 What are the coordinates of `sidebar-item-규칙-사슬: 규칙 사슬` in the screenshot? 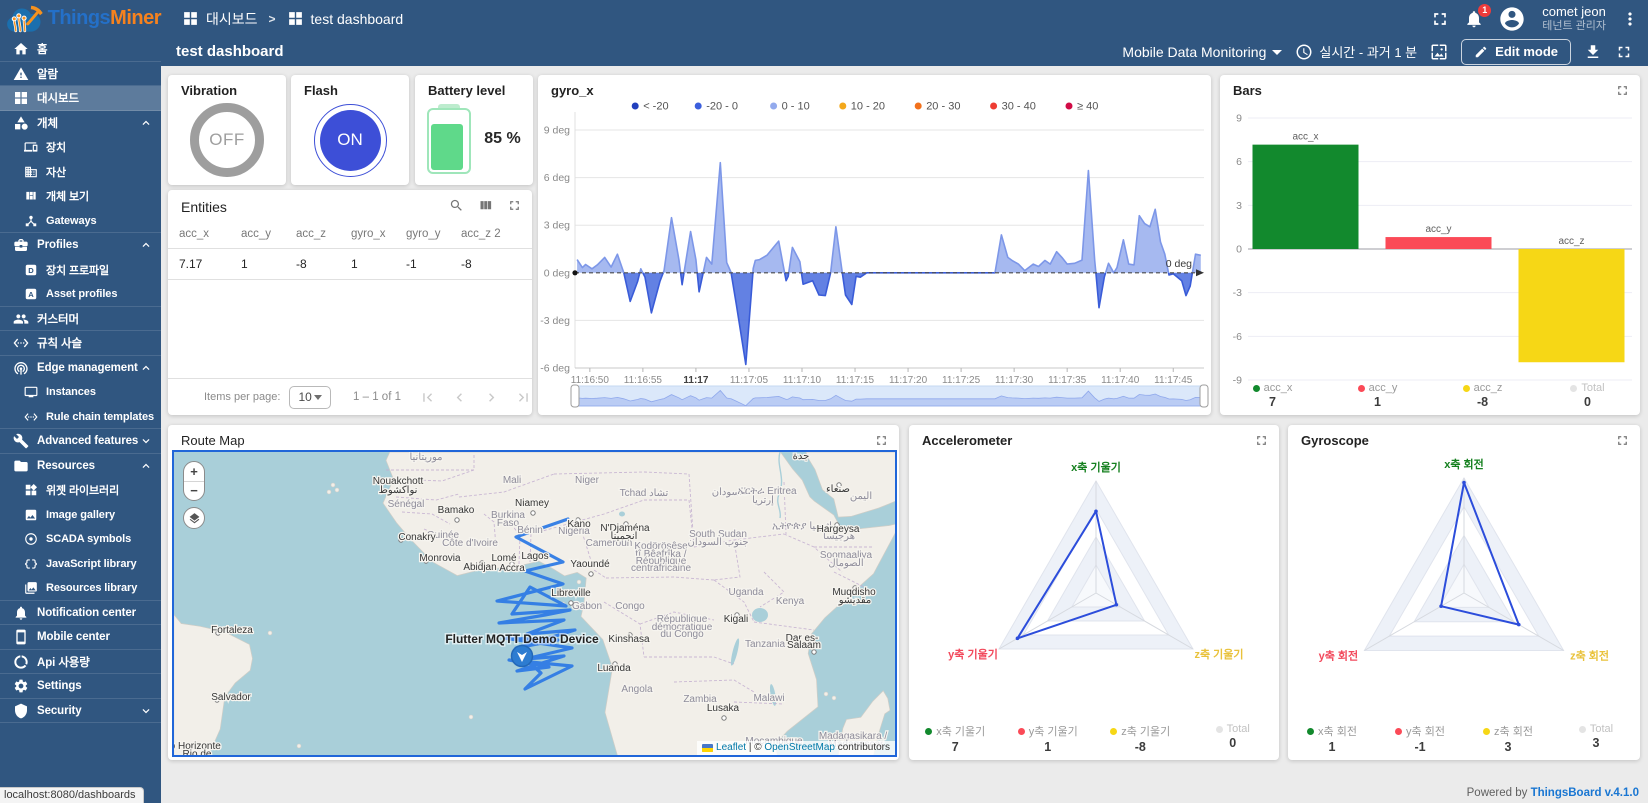 It's located at (80, 343).